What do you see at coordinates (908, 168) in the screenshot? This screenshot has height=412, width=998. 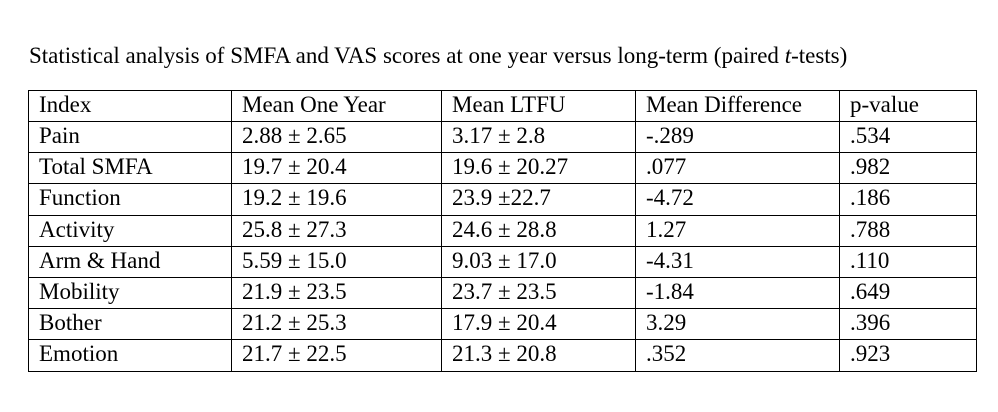 I see `cell-p-value: .982` at bounding box center [908, 168].